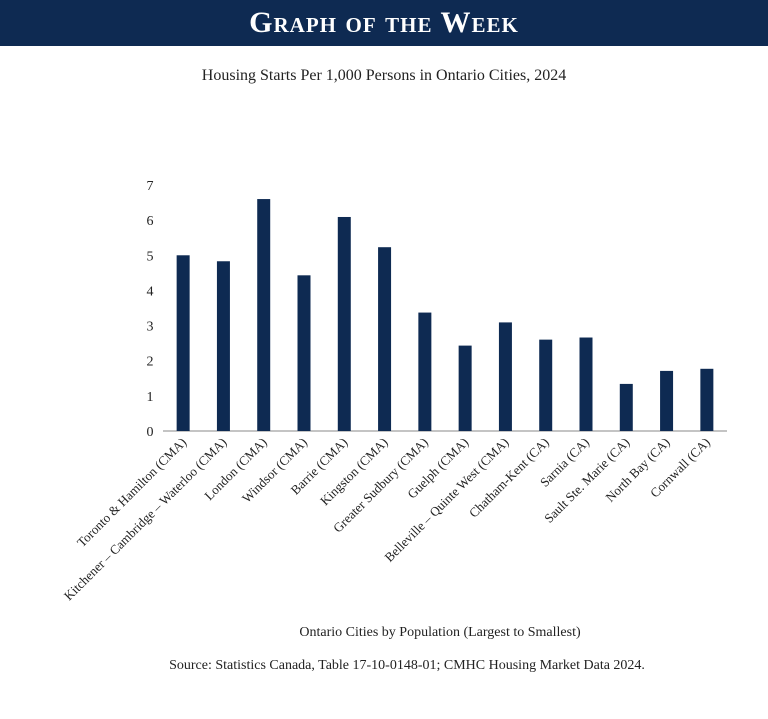 The height and width of the screenshot is (719, 768). Describe the element at coordinates (150, 397) in the screenshot. I see `y-tick-label: 1` at that location.